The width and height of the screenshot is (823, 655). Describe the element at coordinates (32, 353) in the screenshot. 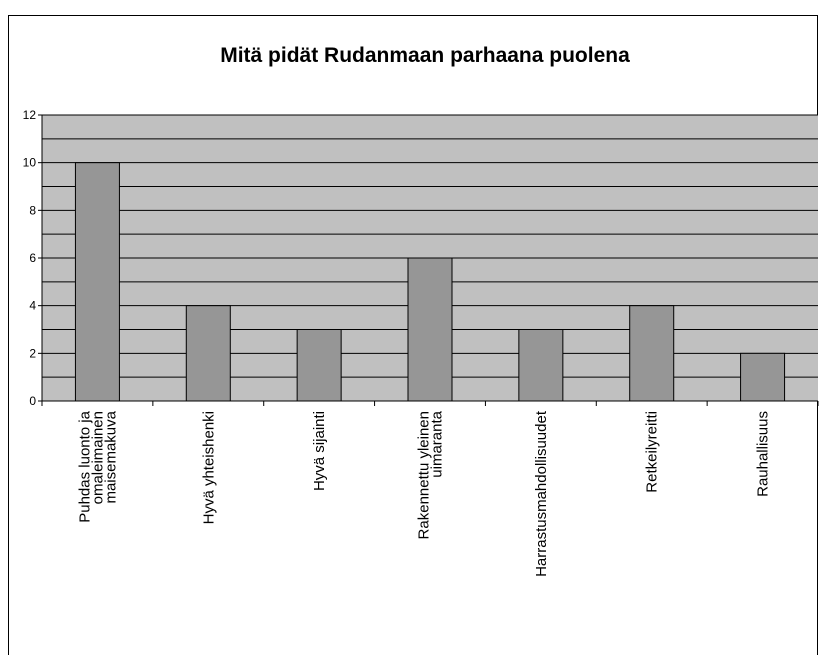

I see `y-tick-label: 2` at that location.